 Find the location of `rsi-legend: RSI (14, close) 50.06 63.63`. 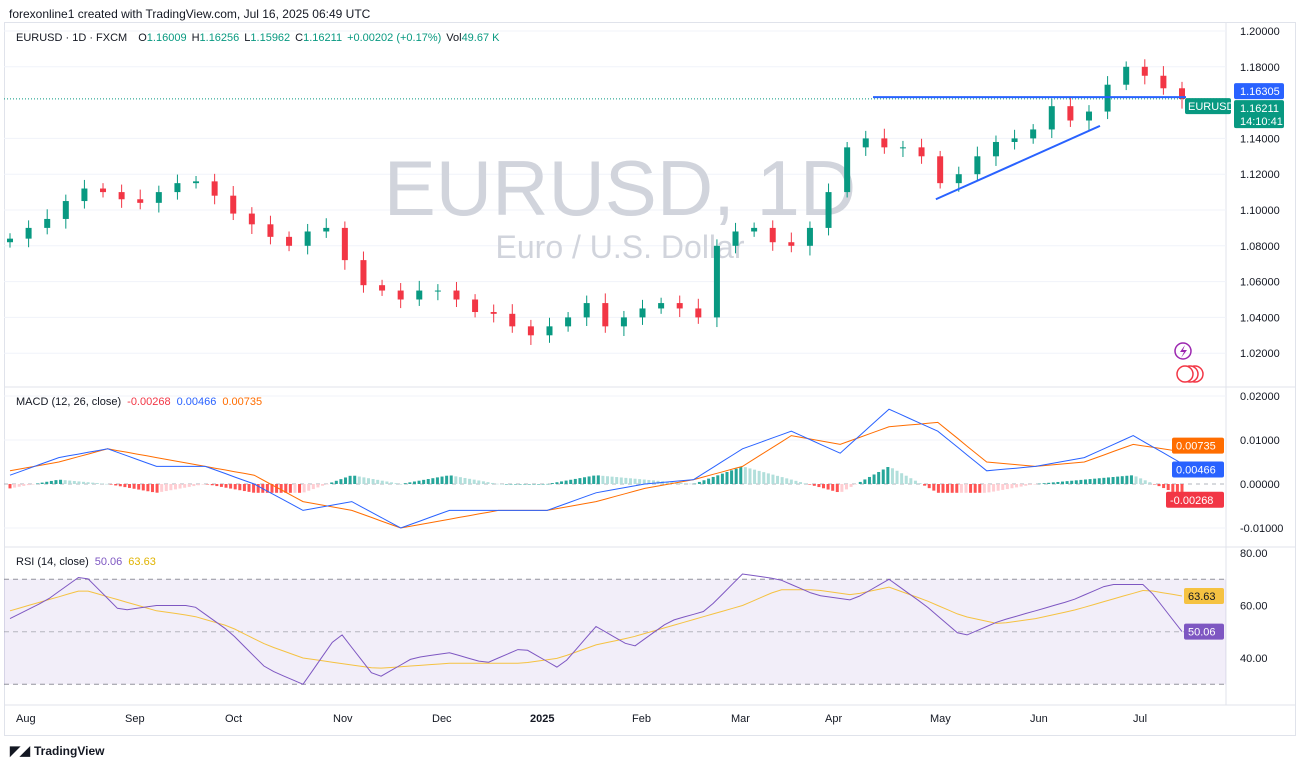

rsi-legend: RSI (14, close) 50.06 63.63 is located at coordinates (86, 562).